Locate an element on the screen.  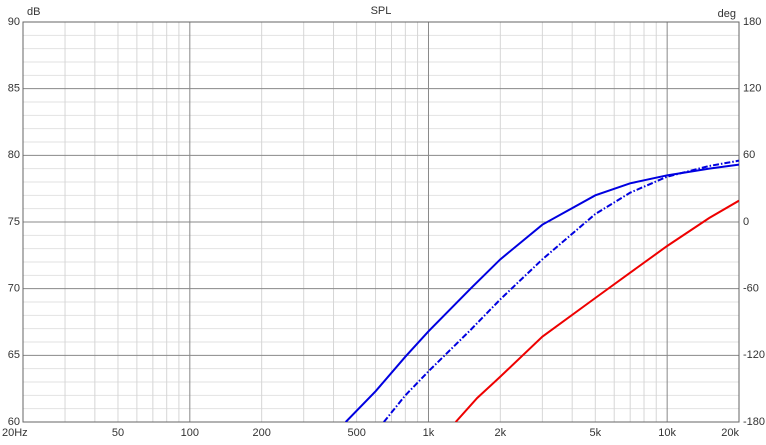
x-tick-label: 2k is located at coordinates (501, 433).